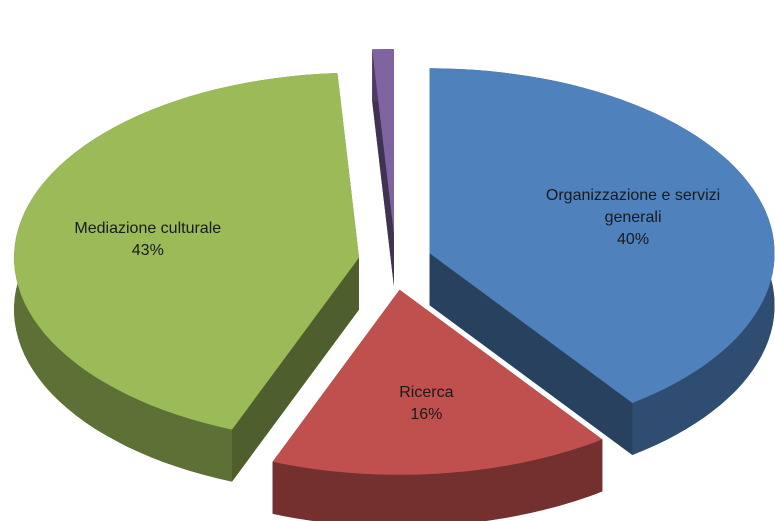  I want to click on slice-side, so click(437, 480).